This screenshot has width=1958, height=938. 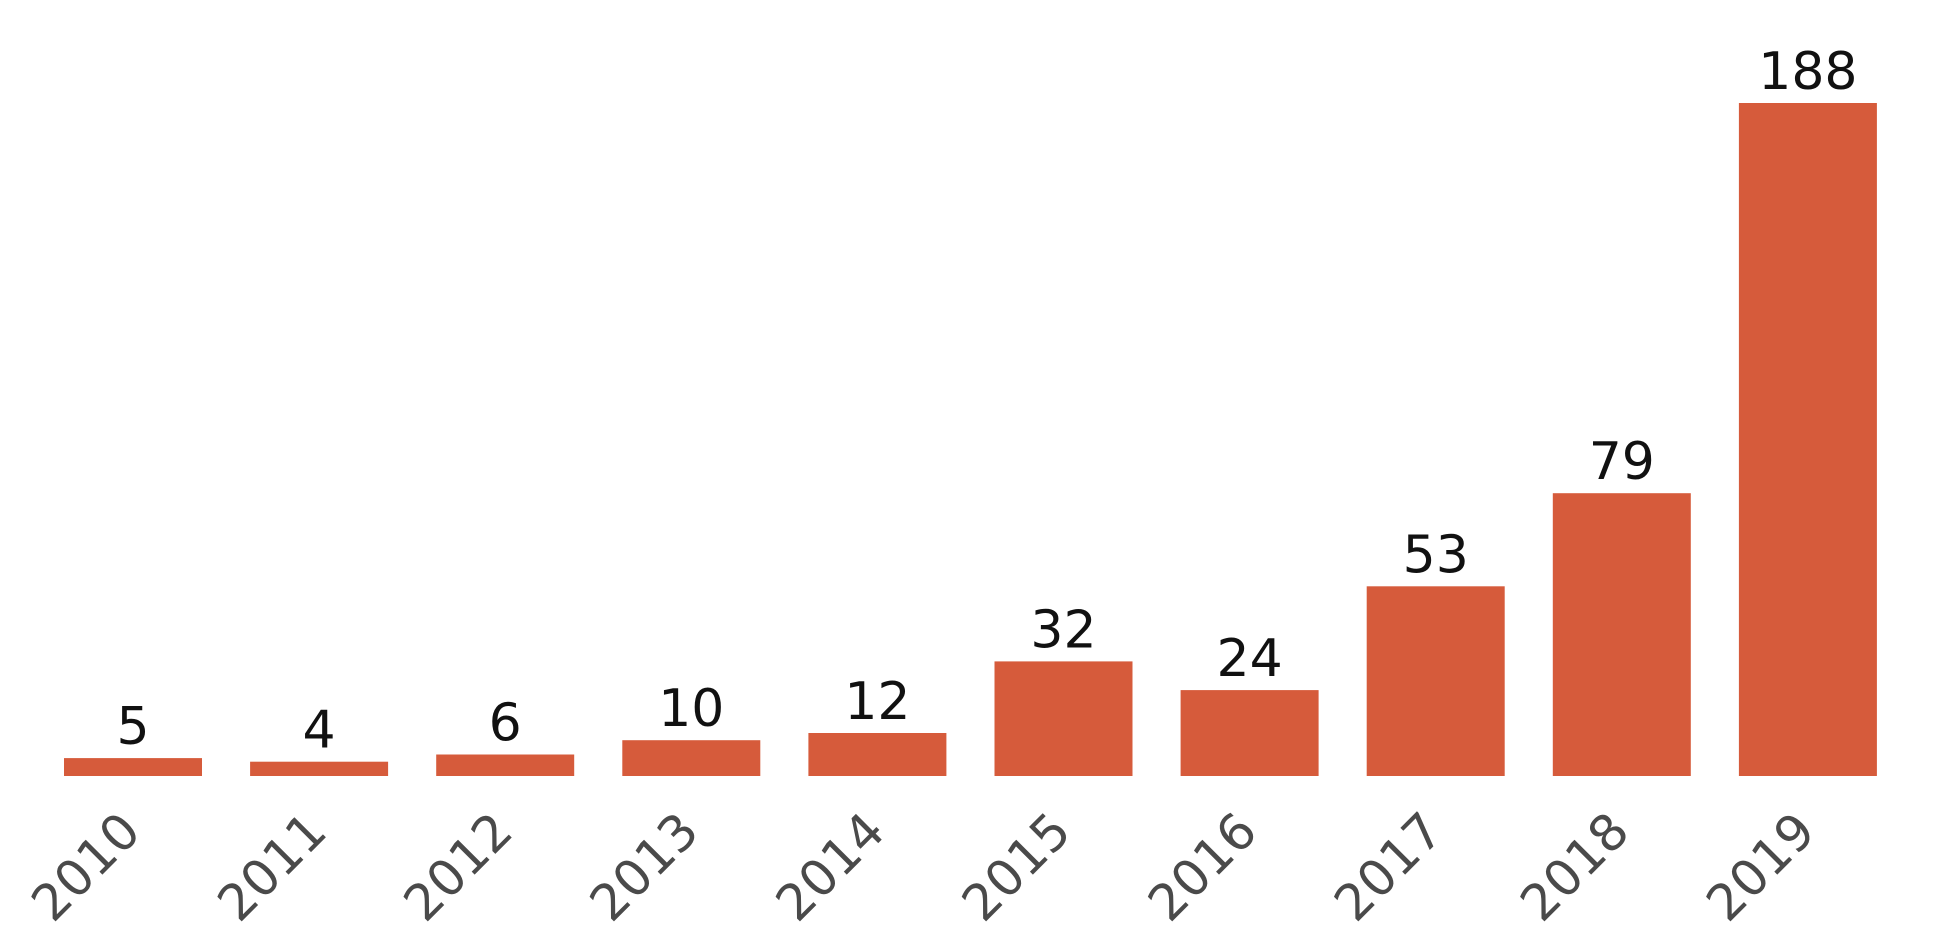 What do you see at coordinates (691, 758) in the screenshot?
I see `bar-2013` at bounding box center [691, 758].